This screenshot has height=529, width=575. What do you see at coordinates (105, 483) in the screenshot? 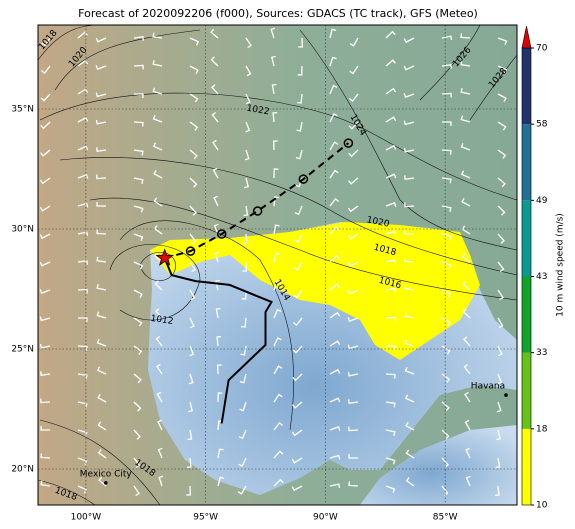
I see `city-marker` at bounding box center [105, 483].